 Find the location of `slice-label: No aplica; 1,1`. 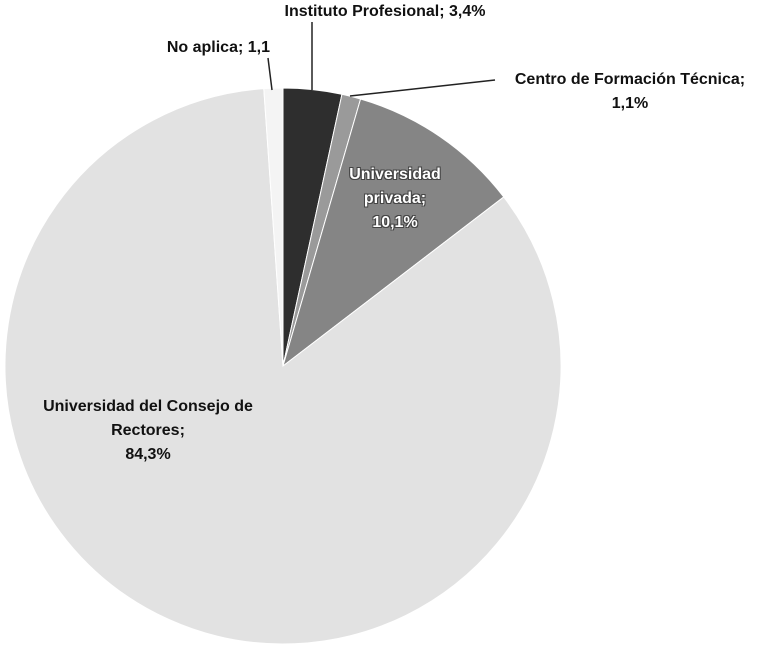

slice-label: No aplica; 1,1 is located at coordinates (195, 48).